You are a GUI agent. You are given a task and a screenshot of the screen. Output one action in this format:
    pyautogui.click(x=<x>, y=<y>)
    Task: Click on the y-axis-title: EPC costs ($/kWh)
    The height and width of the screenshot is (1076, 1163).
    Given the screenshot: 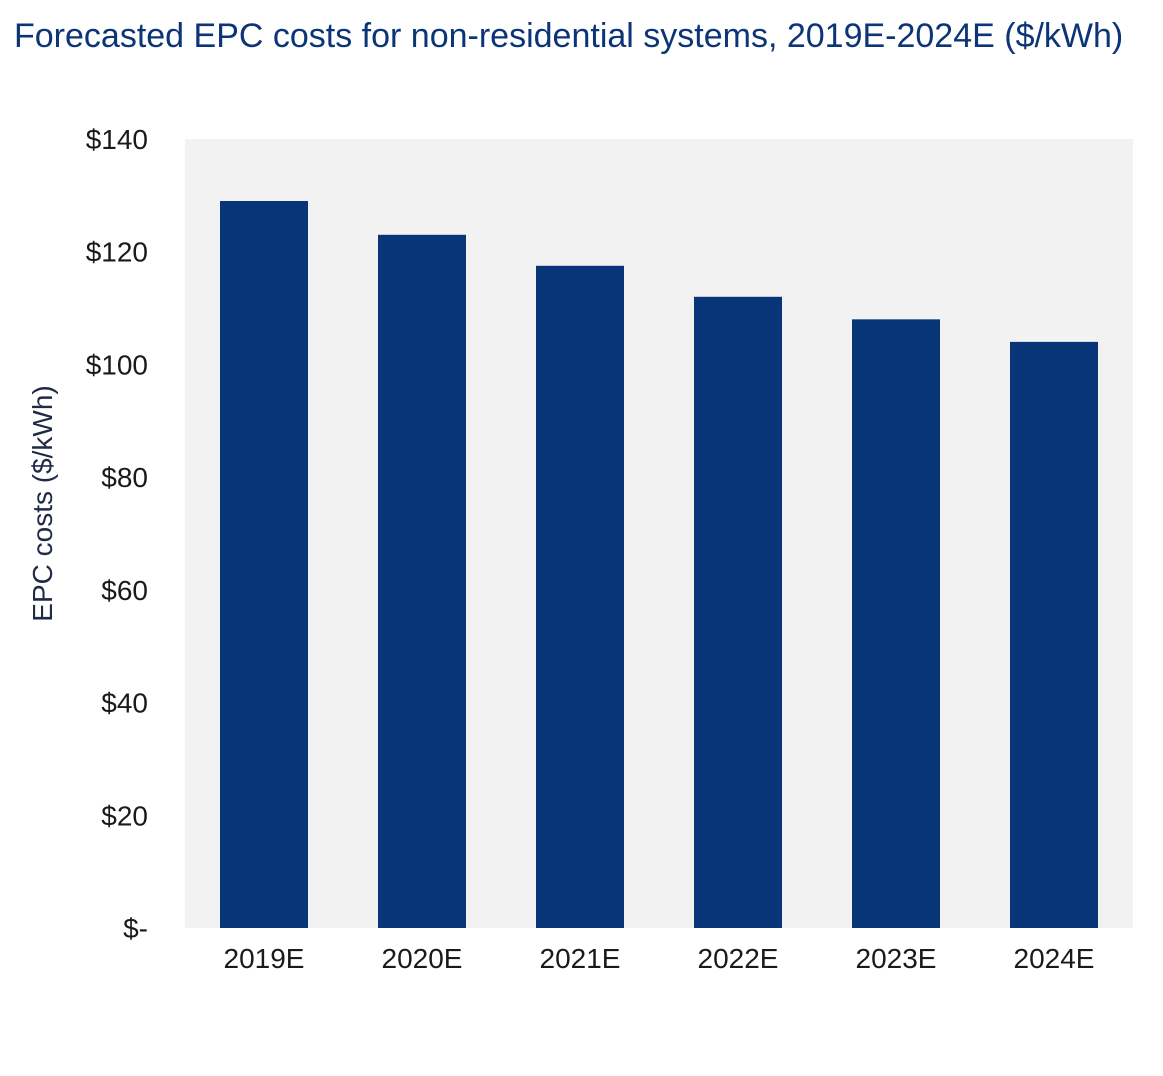 What is the action you would take?
    pyautogui.click(x=42, y=503)
    